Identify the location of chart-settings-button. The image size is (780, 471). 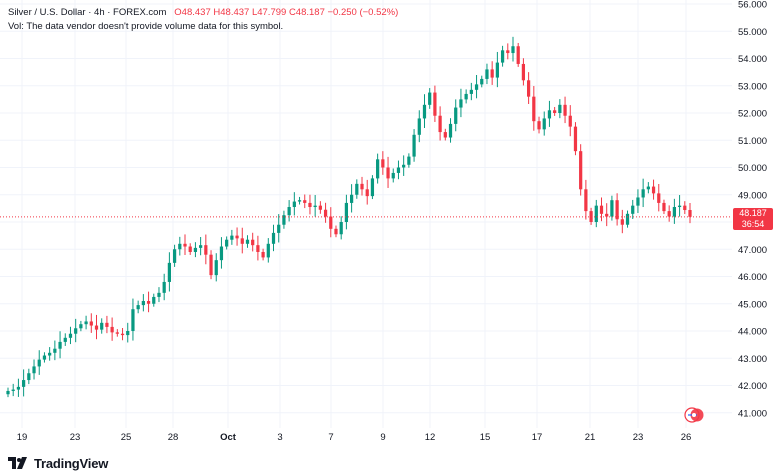
(695, 415).